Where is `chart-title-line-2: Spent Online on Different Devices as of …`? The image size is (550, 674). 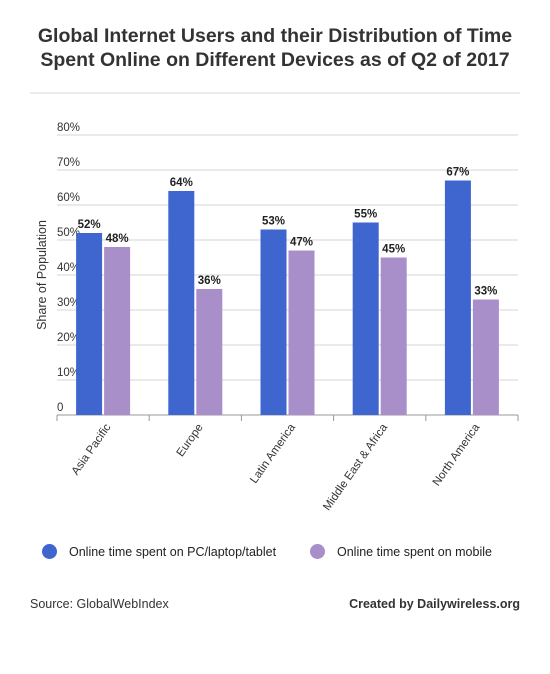 chart-title-line-2: Spent Online on Different Devices as of … is located at coordinates (275, 60).